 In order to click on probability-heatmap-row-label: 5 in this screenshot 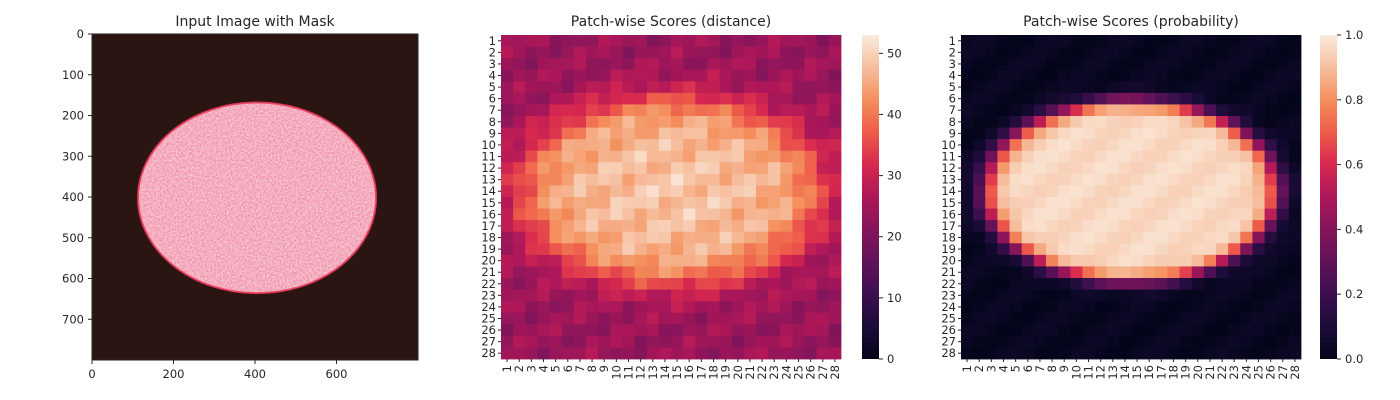, I will do `click(952, 87)`.